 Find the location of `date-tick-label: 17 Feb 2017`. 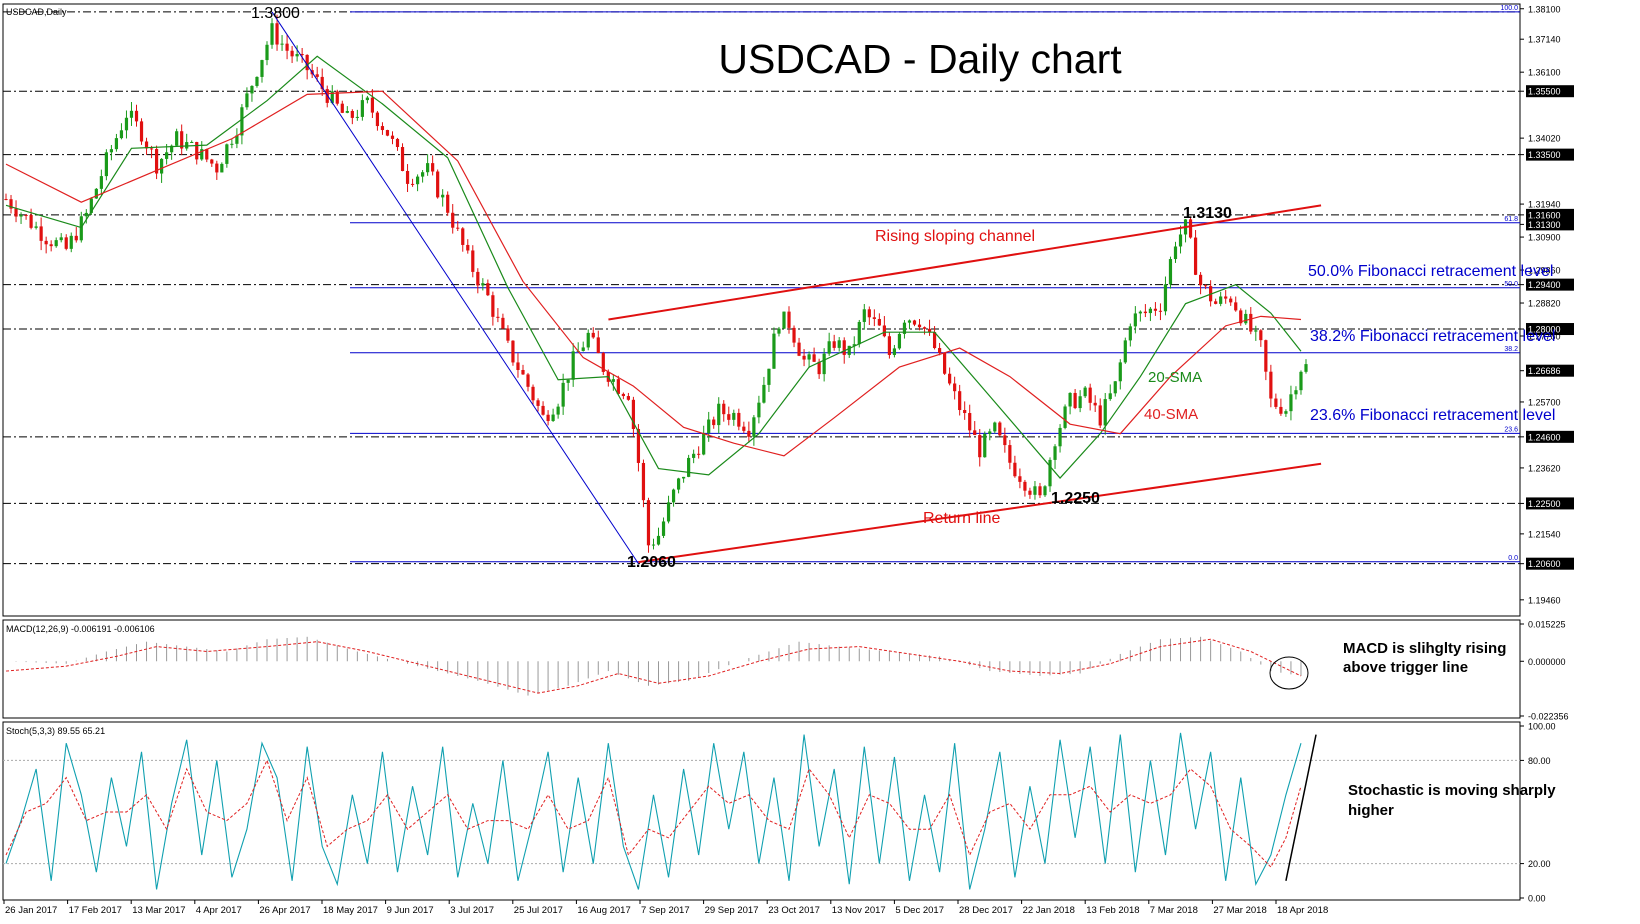

date-tick-label: 17 Feb 2017 is located at coordinates (95, 910).